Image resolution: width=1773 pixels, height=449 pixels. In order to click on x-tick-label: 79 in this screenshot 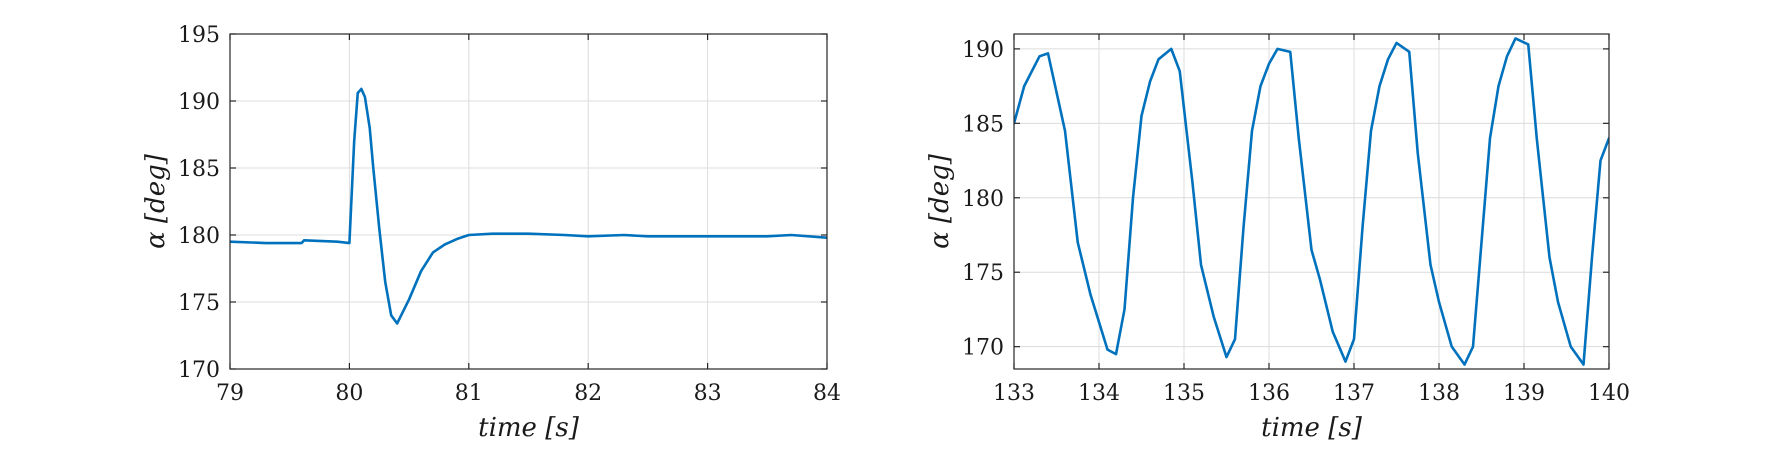, I will do `click(230, 393)`.